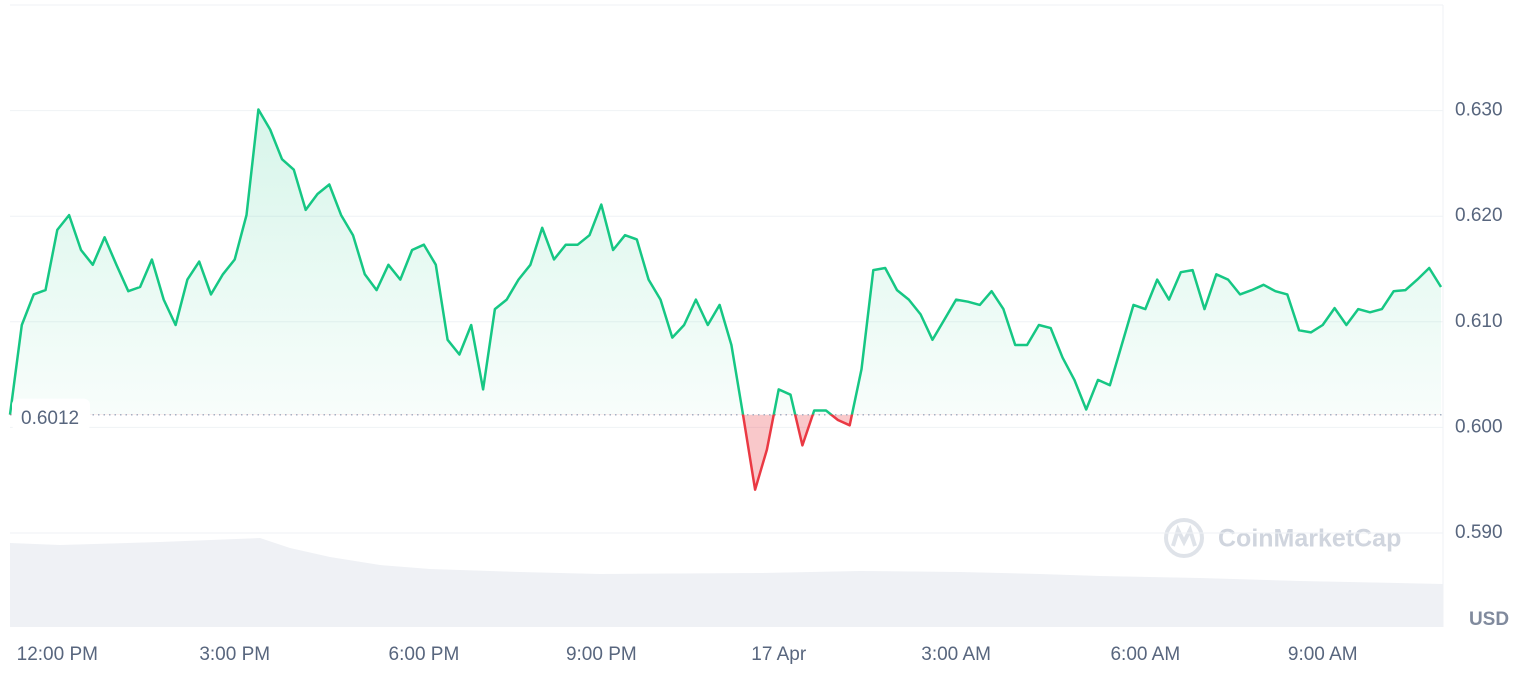  What do you see at coordinates (50, 418) in the screenshot?
I see `baseline-label: 0.6012` at bounding box center [50, 418].